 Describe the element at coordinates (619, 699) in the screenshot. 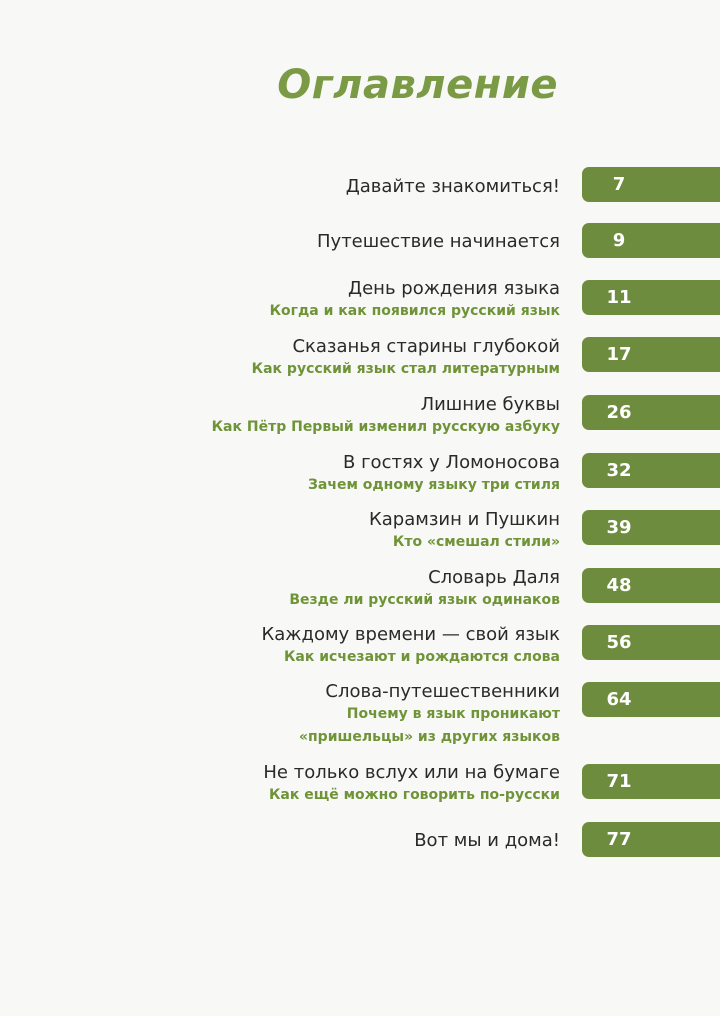

I see `page-number: 64` at that location.